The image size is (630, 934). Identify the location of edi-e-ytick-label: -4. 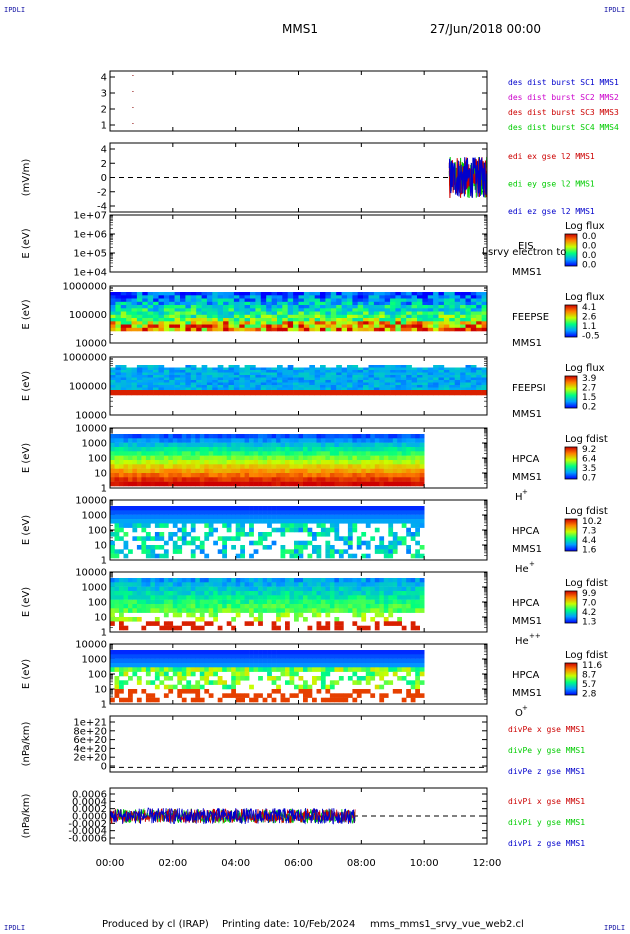
(102, 207).